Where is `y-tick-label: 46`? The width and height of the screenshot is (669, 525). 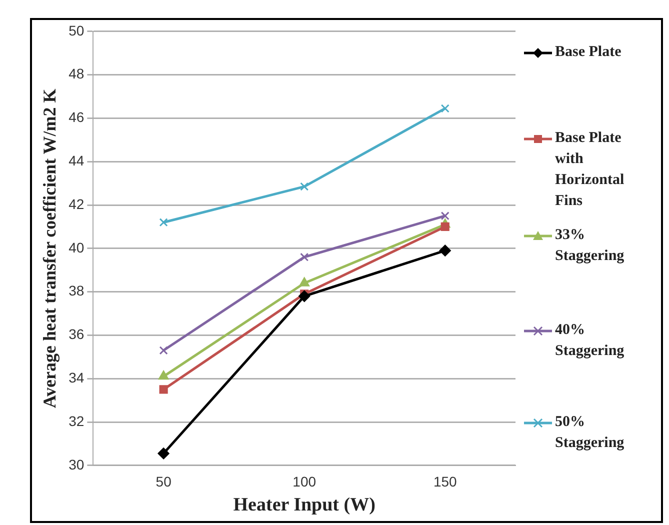 y-tick-label: 46 is located at coordinates (76, 117).